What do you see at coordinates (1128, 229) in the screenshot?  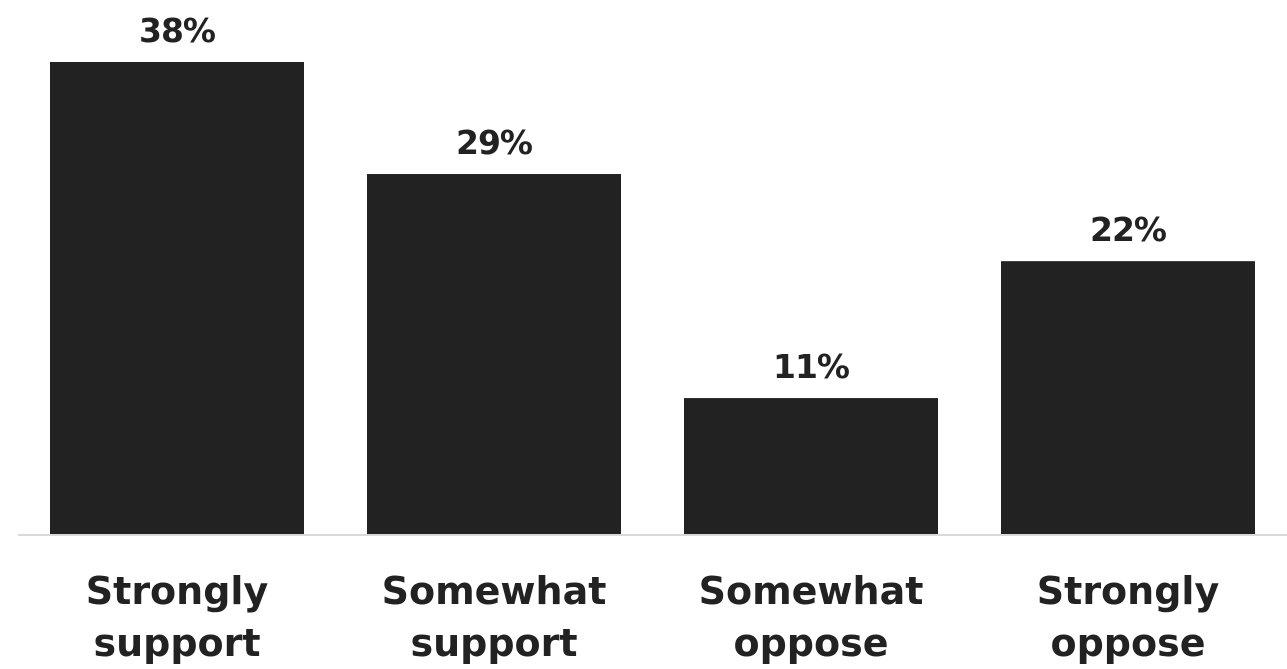 I see `value-label-3: 22%` at bounding box center [1128, 229].